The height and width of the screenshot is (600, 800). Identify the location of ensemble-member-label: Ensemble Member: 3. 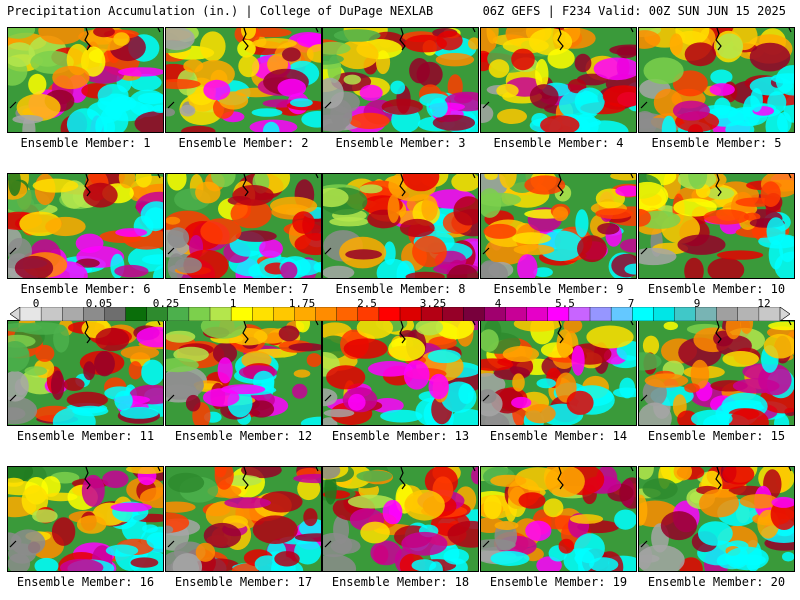
(400, 143).